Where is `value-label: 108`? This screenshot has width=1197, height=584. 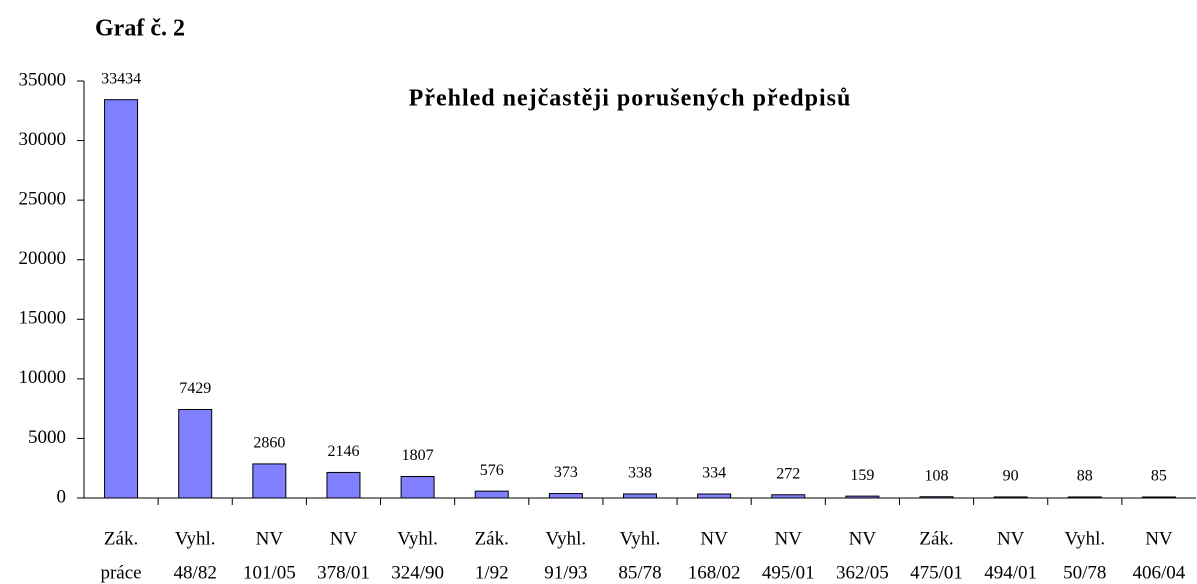
value-label: 108 is located at coordinates (937, 475).